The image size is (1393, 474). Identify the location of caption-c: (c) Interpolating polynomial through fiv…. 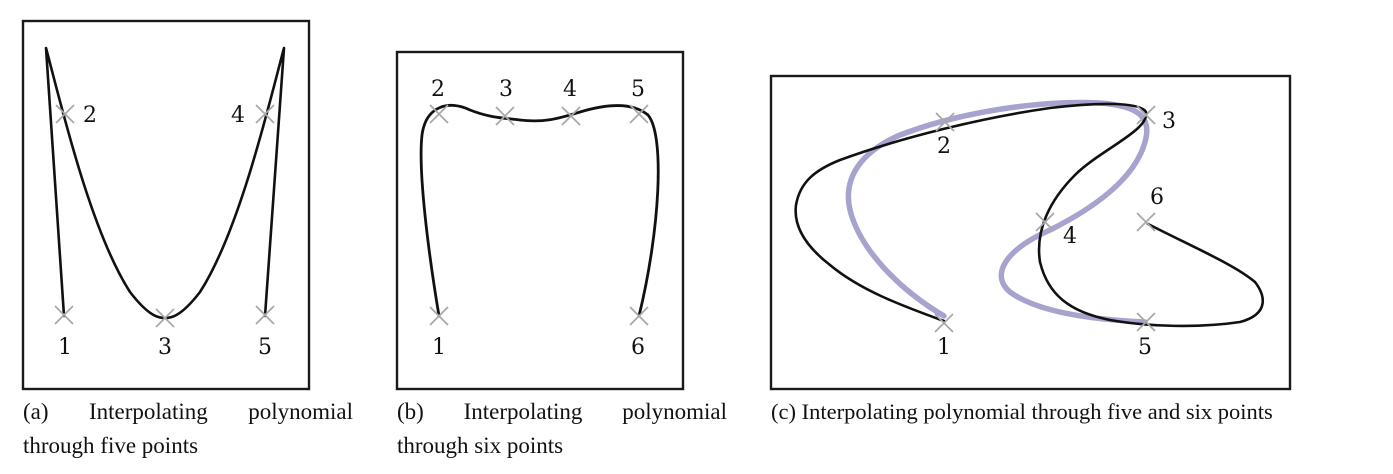
(1079, 412).